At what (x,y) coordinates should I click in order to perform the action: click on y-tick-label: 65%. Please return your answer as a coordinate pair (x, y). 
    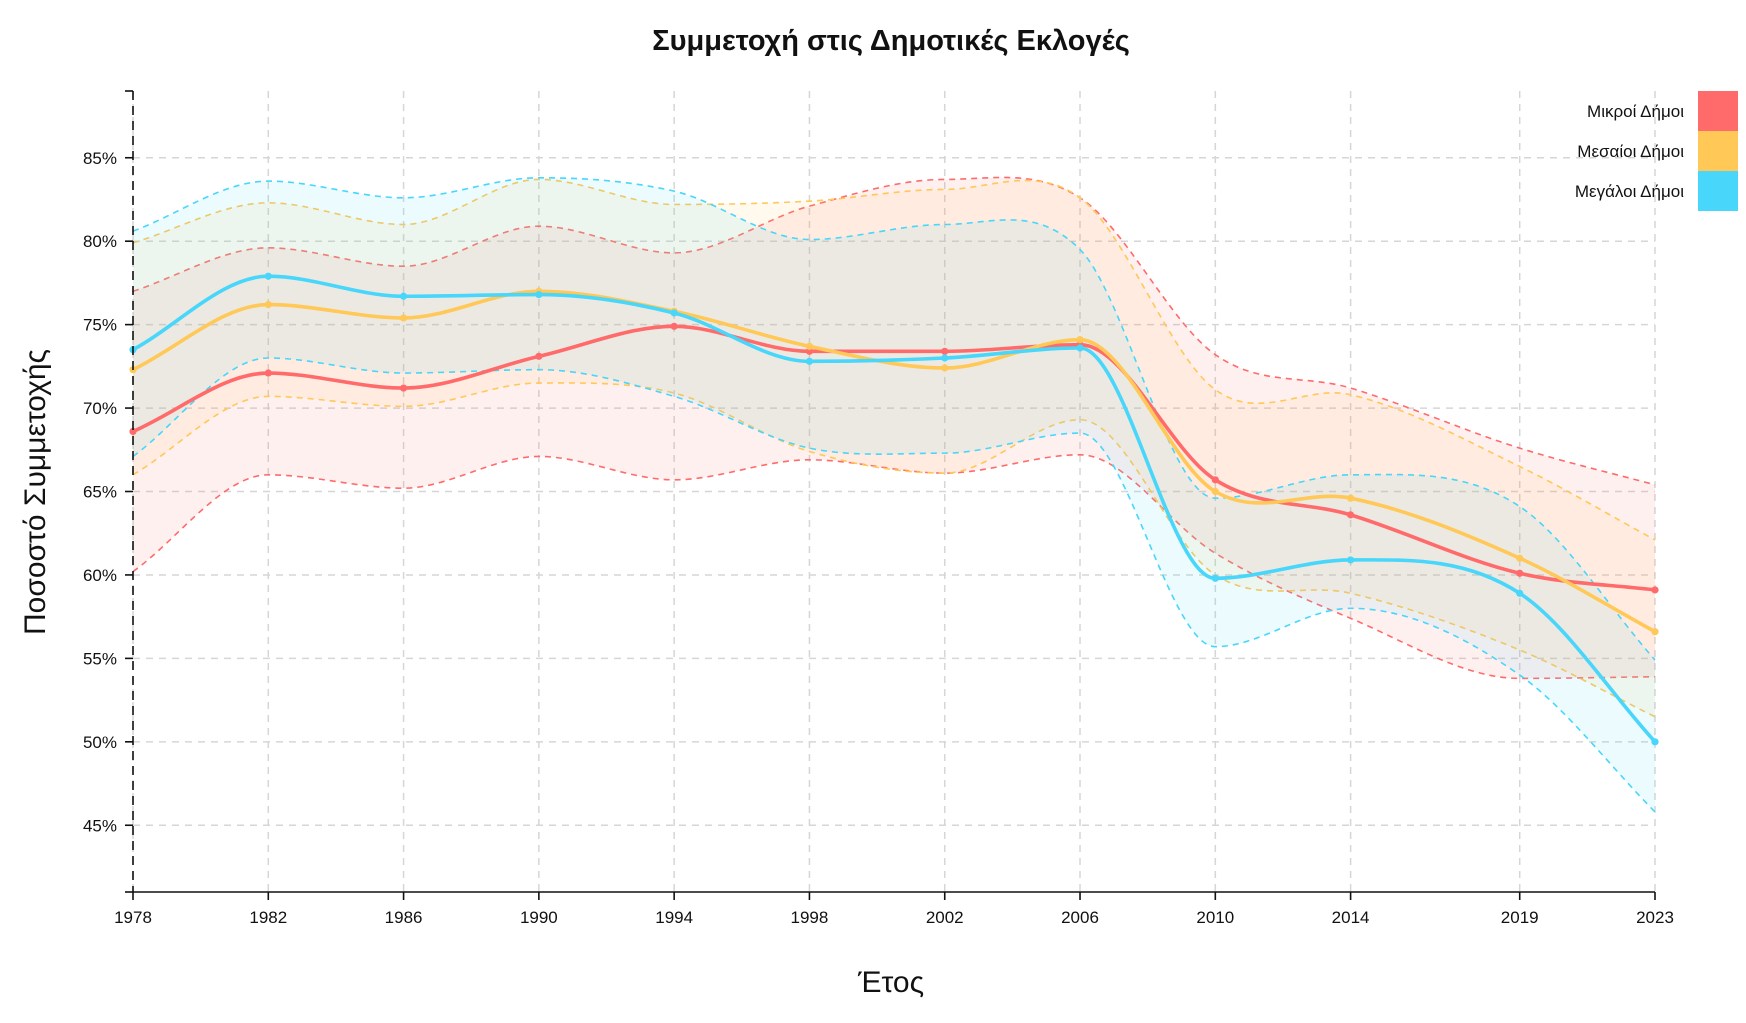
    Looking at the image, I should click on (100, 492).